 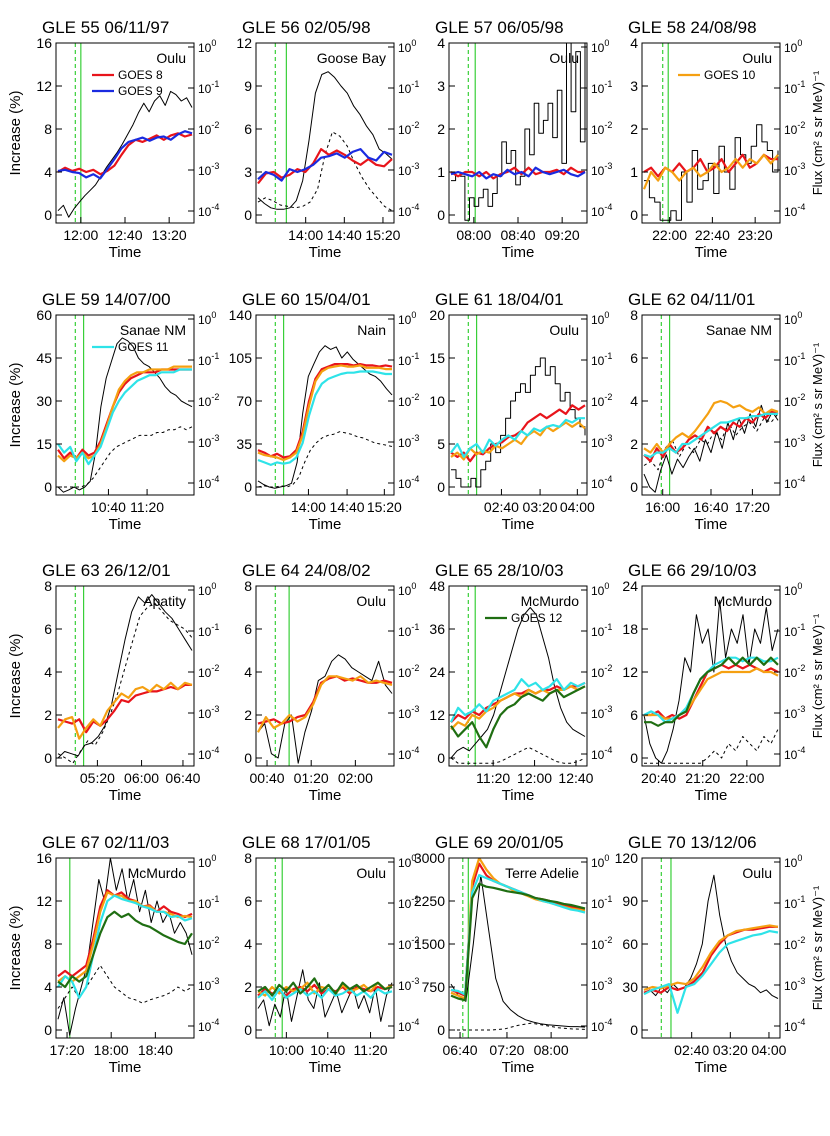 I want to click on series-line-mcmurdo, so click(x=125, y=947).